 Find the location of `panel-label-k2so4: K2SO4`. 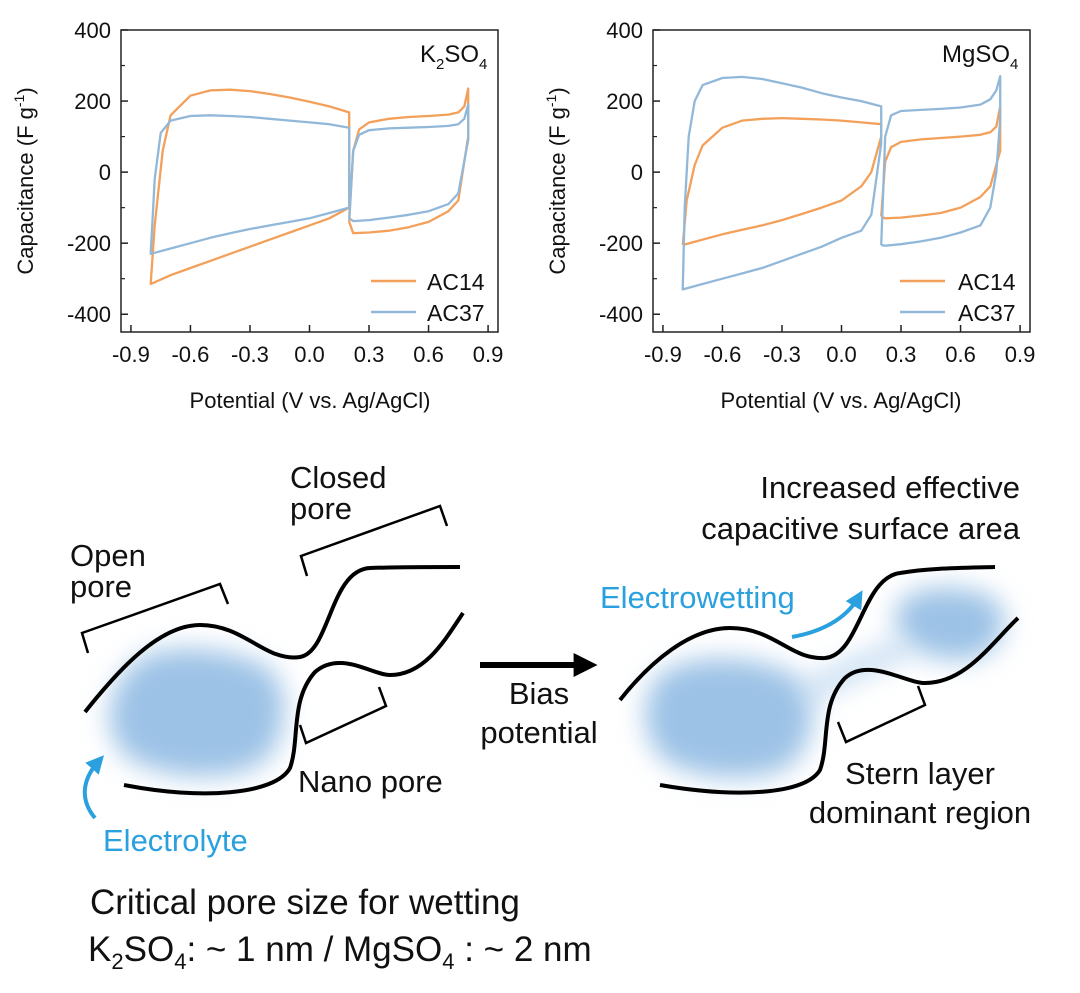

panel-label-k2so4: K2SO4 is located at coordinates (453, 57).